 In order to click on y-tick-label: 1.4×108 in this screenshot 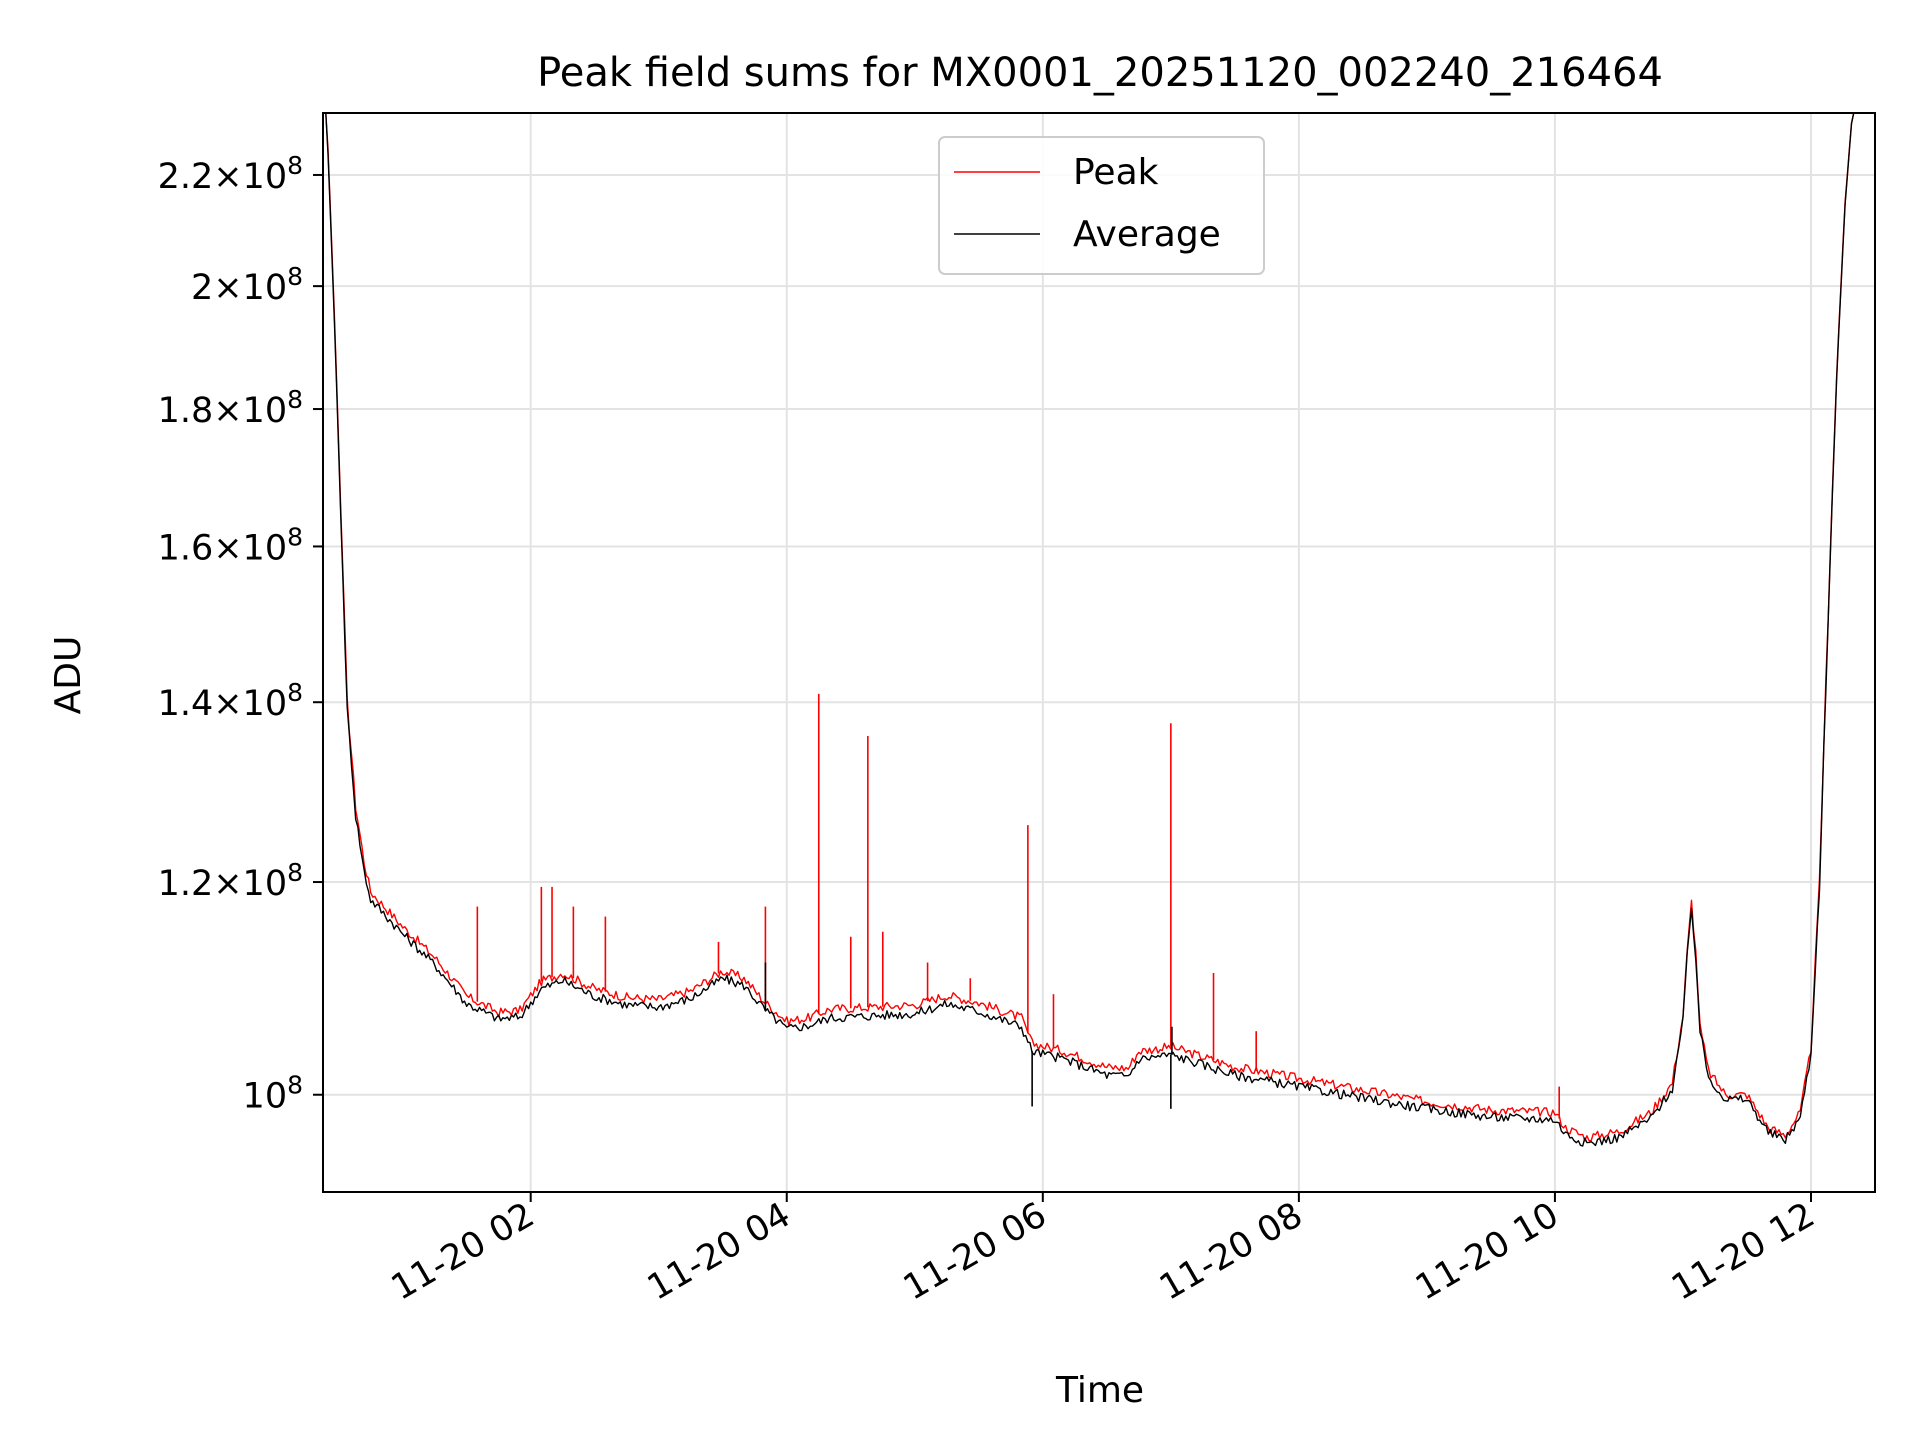, I will do `click(230, 701)`.